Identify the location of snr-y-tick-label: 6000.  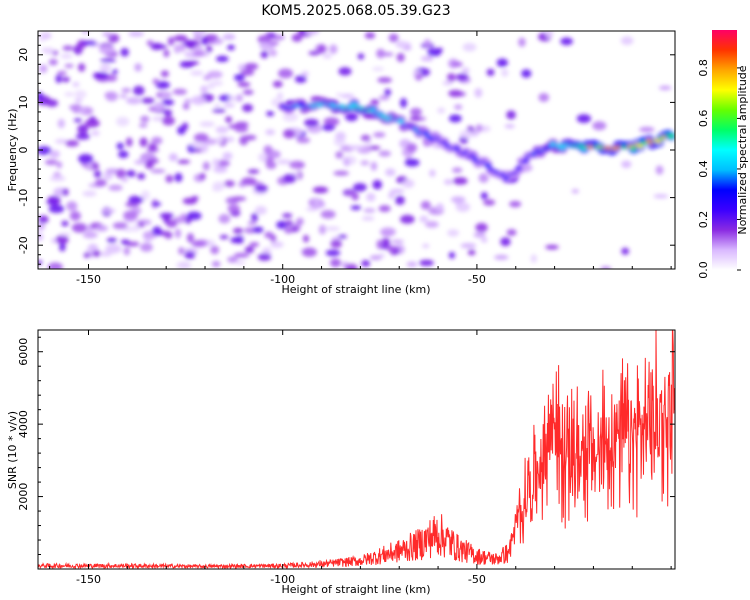
(23, 352).